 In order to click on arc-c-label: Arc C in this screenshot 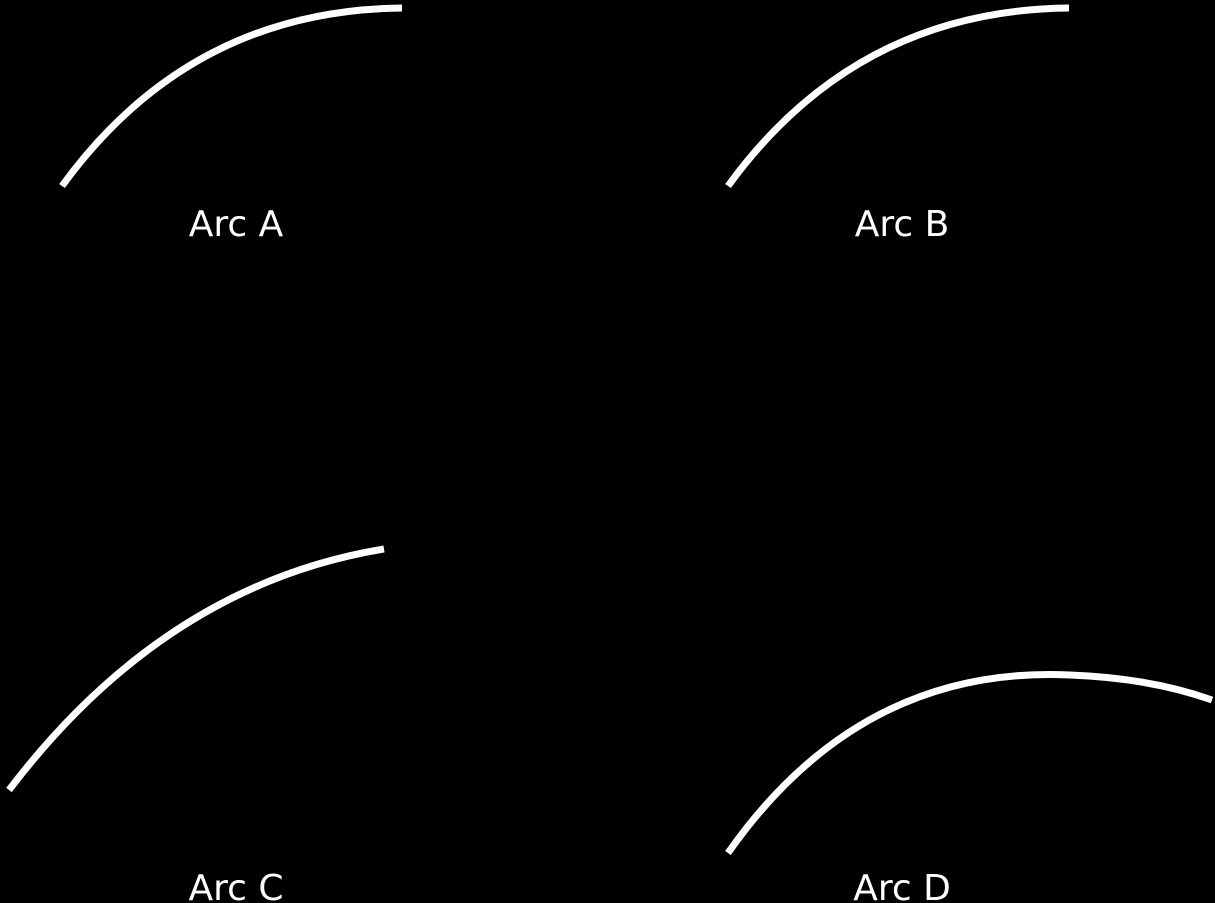, I will do `click(235, 885)`.